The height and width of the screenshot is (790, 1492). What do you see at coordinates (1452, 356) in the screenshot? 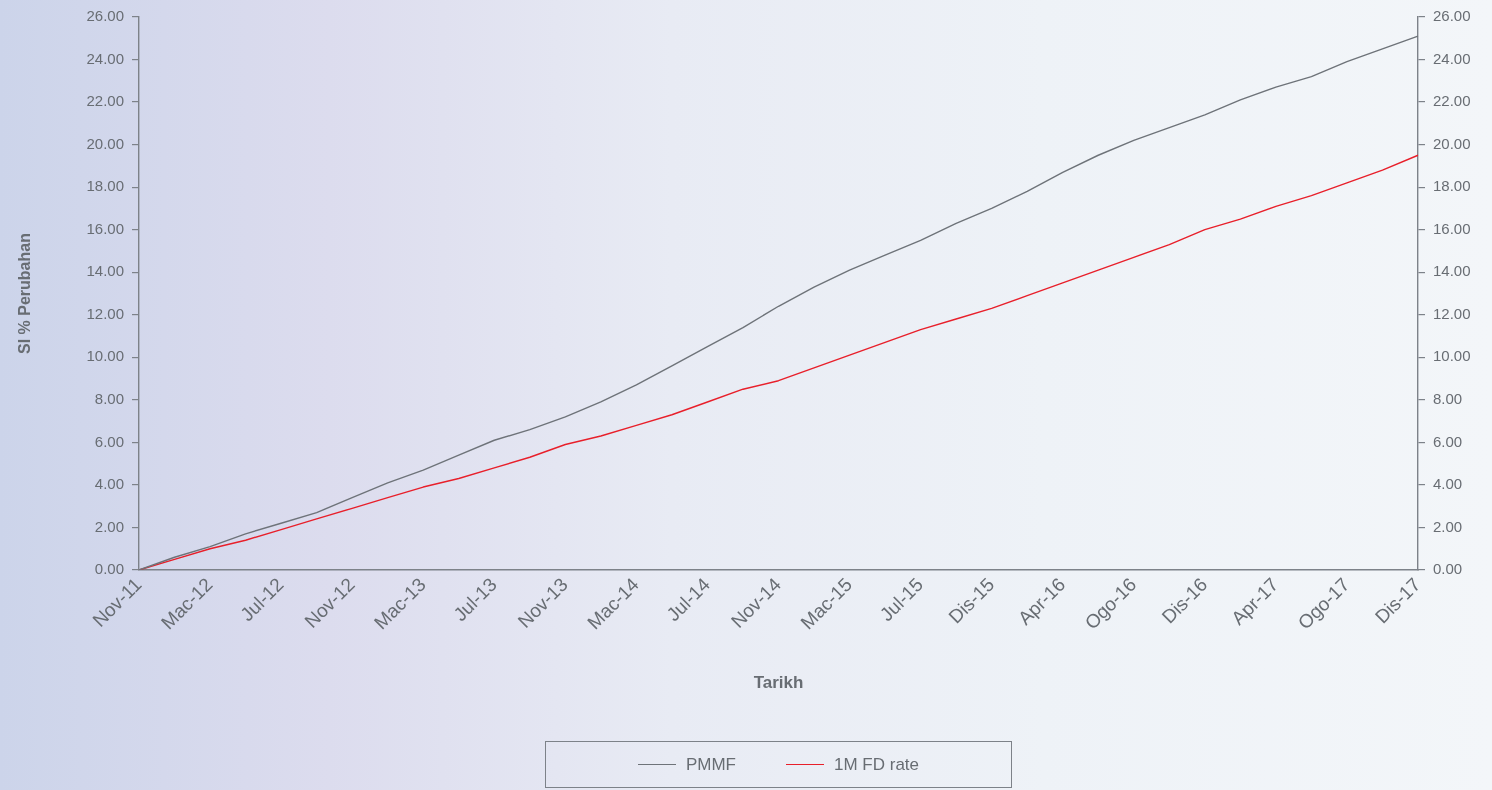
I see `y2-tick-label: 10.00` at bounding box center [1452, 356].